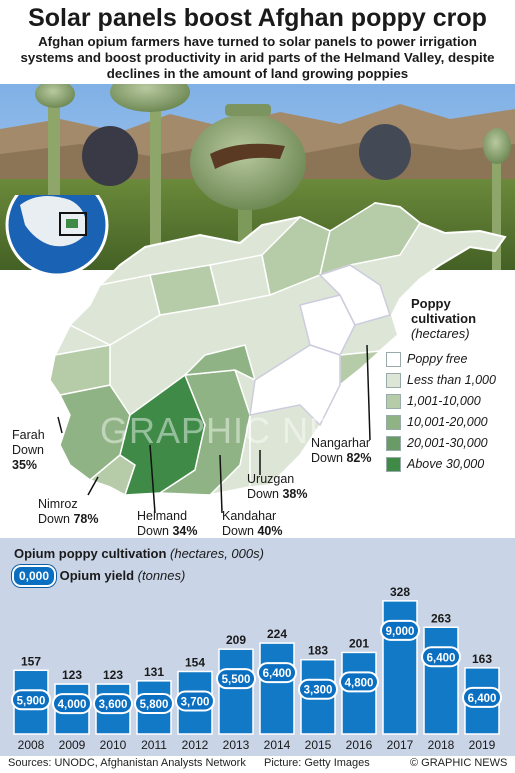 This screenshot has width=515, height=773. What do you see at coordinates (459, 763) in the screenshot?
I see `graphic-credit: © GRAPHIC NEWS` at bounding box center [459, 763].